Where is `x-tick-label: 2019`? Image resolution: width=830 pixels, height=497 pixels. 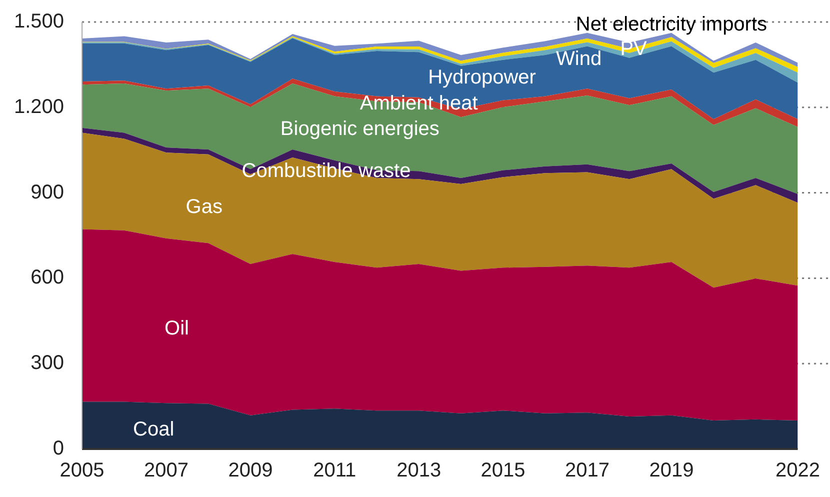 x-tick-label: 2019 is located at coordinates (671, 471).